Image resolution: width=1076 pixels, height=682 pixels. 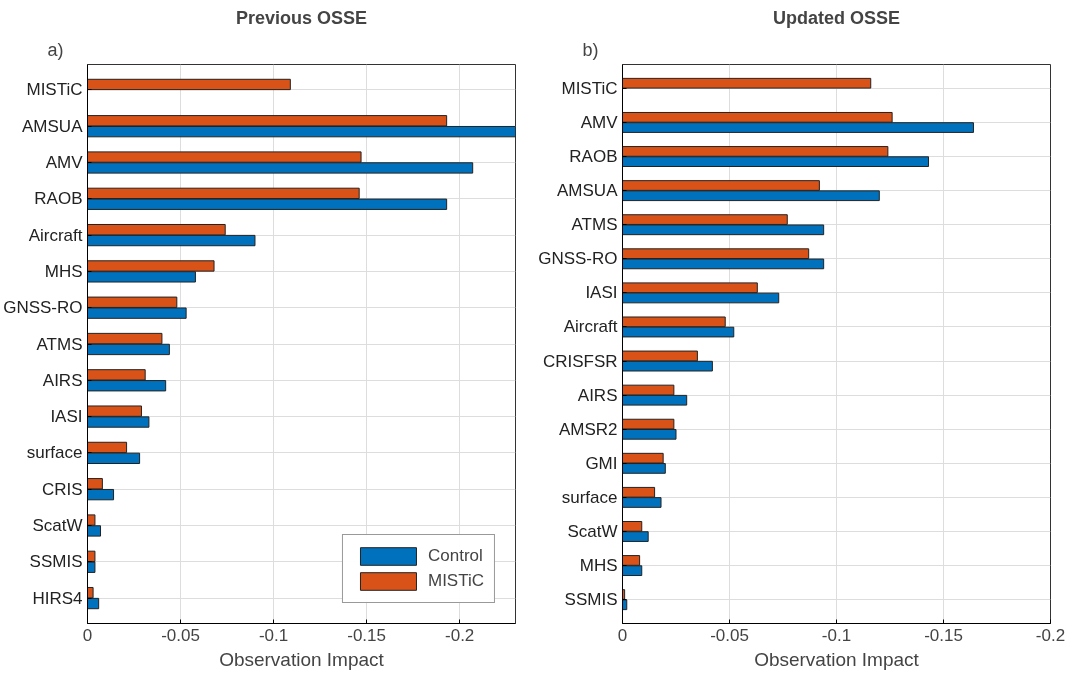 What do you see at coordinates (455, 556) in the screenshot?
I see `legend-label: Control` at bounding box center [455, 556].